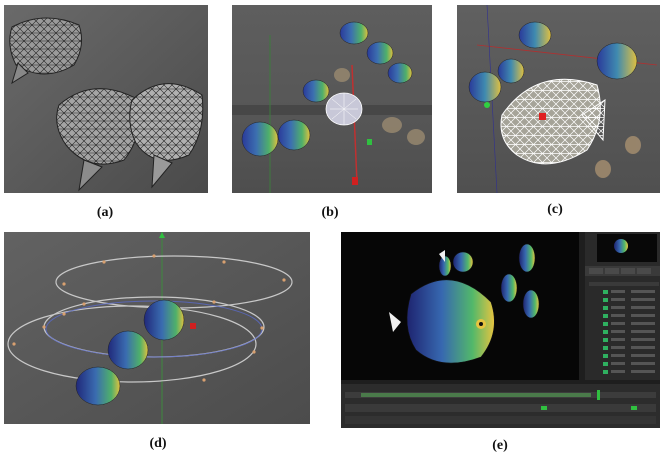 The image size is (660, 454). What do you see at coordinates (442, 321) in the screenshot?
I see `render-fish-large` at bounding box center [442, 321].